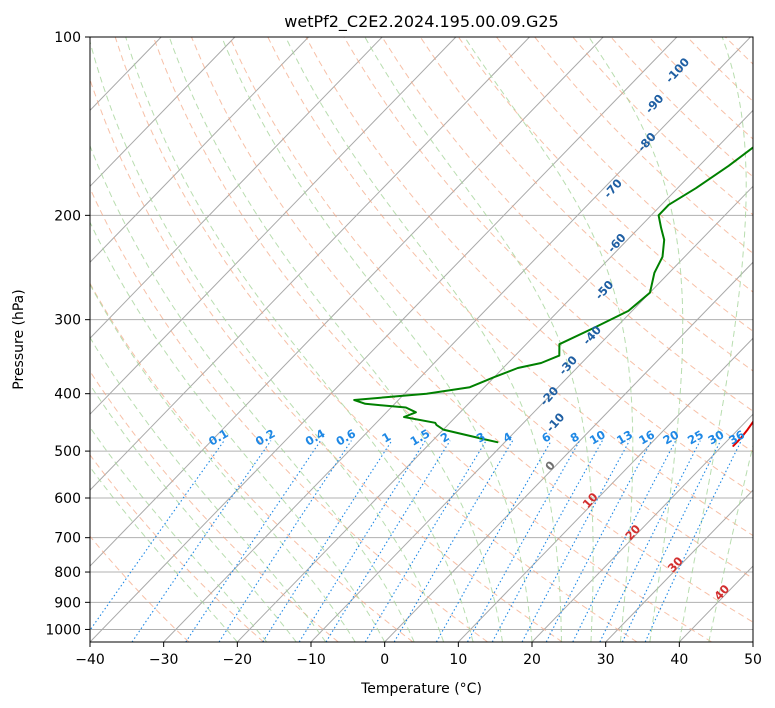  Describe the element at coordinates (677, 70) in the screenshot. I see `isohume-label: -100` at that location.